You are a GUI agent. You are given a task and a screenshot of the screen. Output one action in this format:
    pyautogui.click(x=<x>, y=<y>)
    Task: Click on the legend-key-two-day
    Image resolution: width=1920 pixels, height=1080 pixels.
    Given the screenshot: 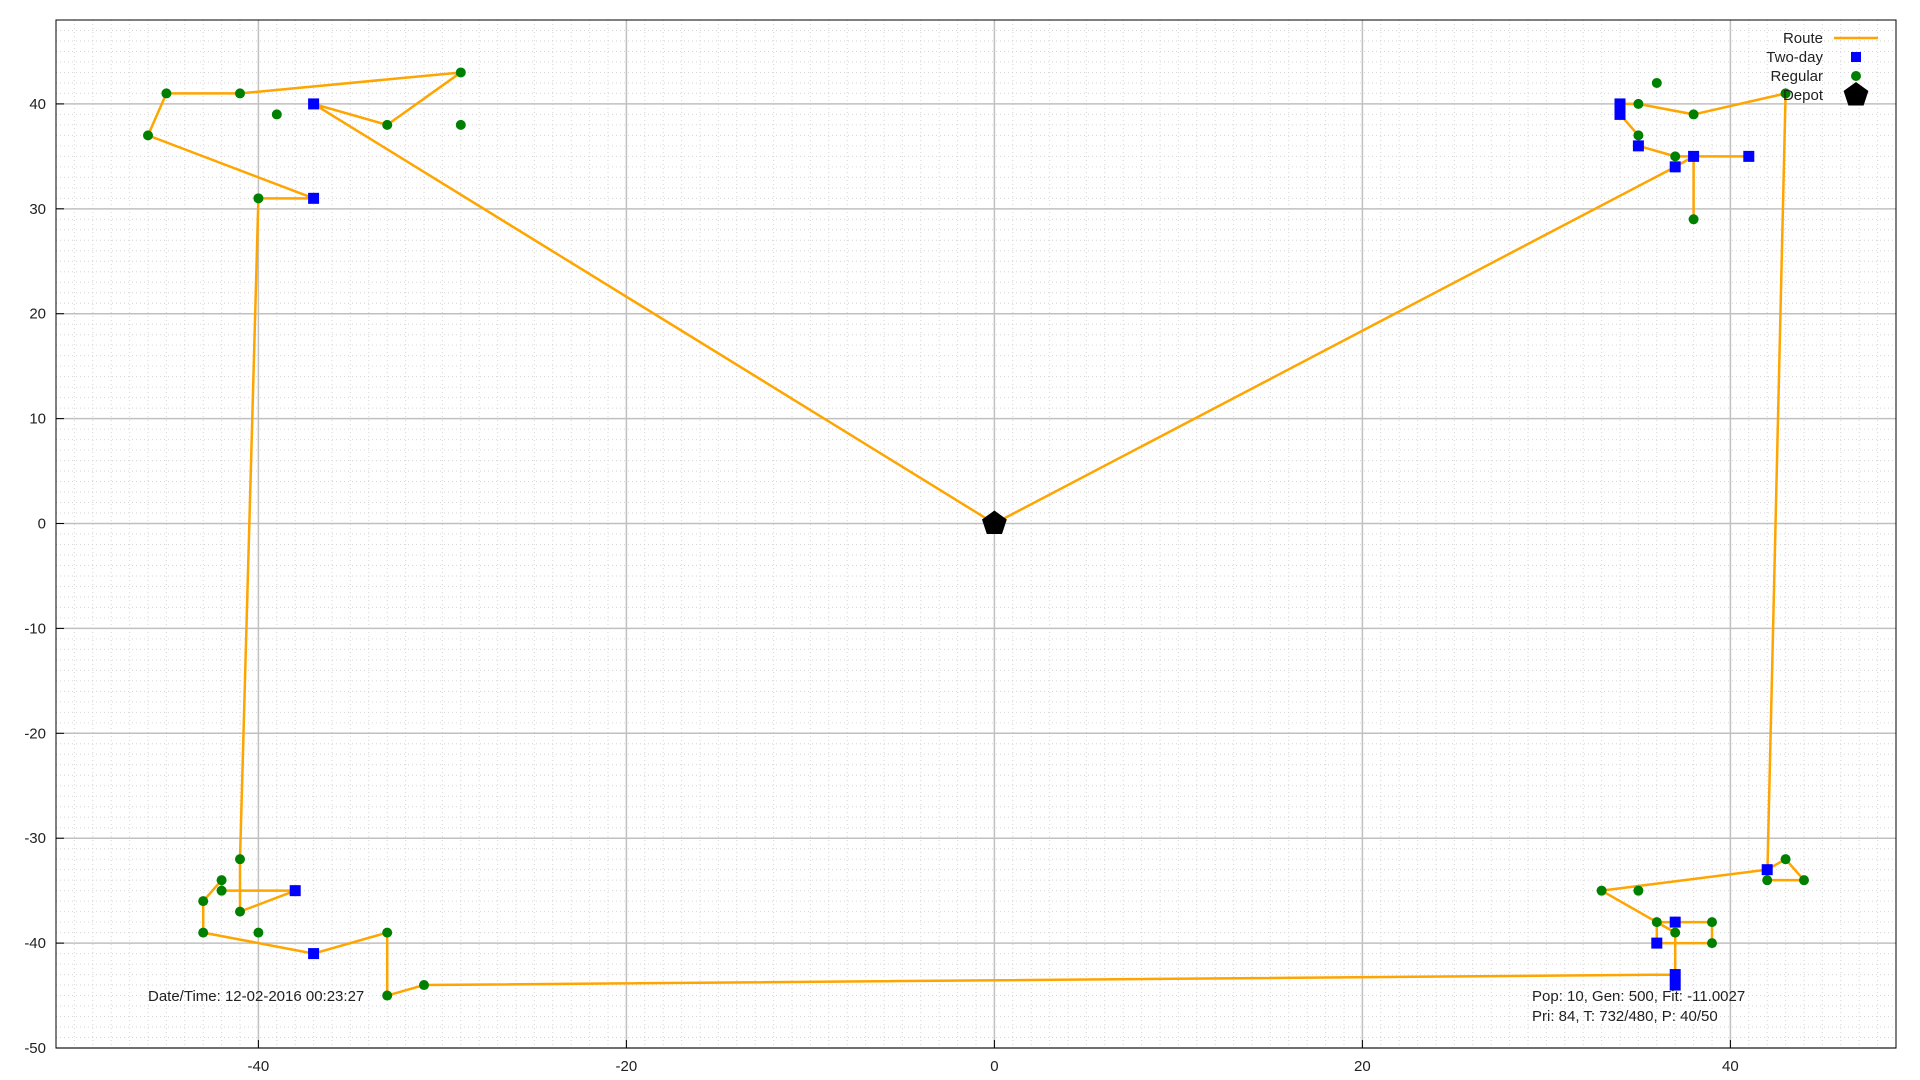 What is the action you would take?
    pyautogui.click(x=1856, y=57)
    